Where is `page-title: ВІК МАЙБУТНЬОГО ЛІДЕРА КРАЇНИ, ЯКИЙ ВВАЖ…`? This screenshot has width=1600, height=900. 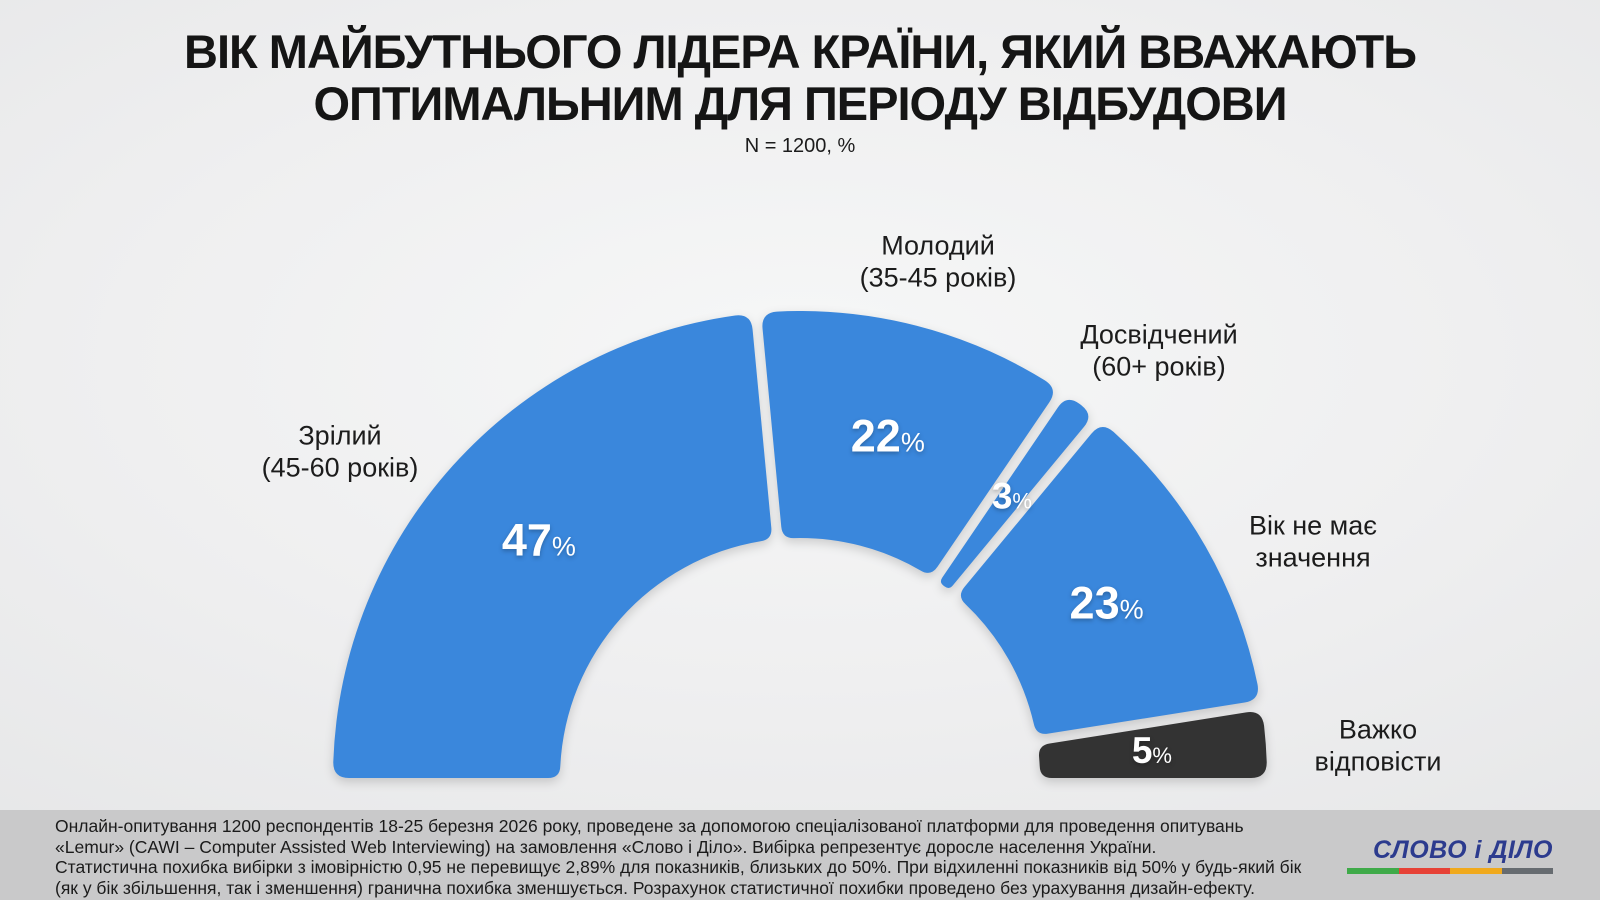
page-title: ВІК МАЙБУТНЬОГО ЛІДЕРА КРАЇНИ, ЯКИЙ ВВАЖ… is located at coordinates (800, 77).